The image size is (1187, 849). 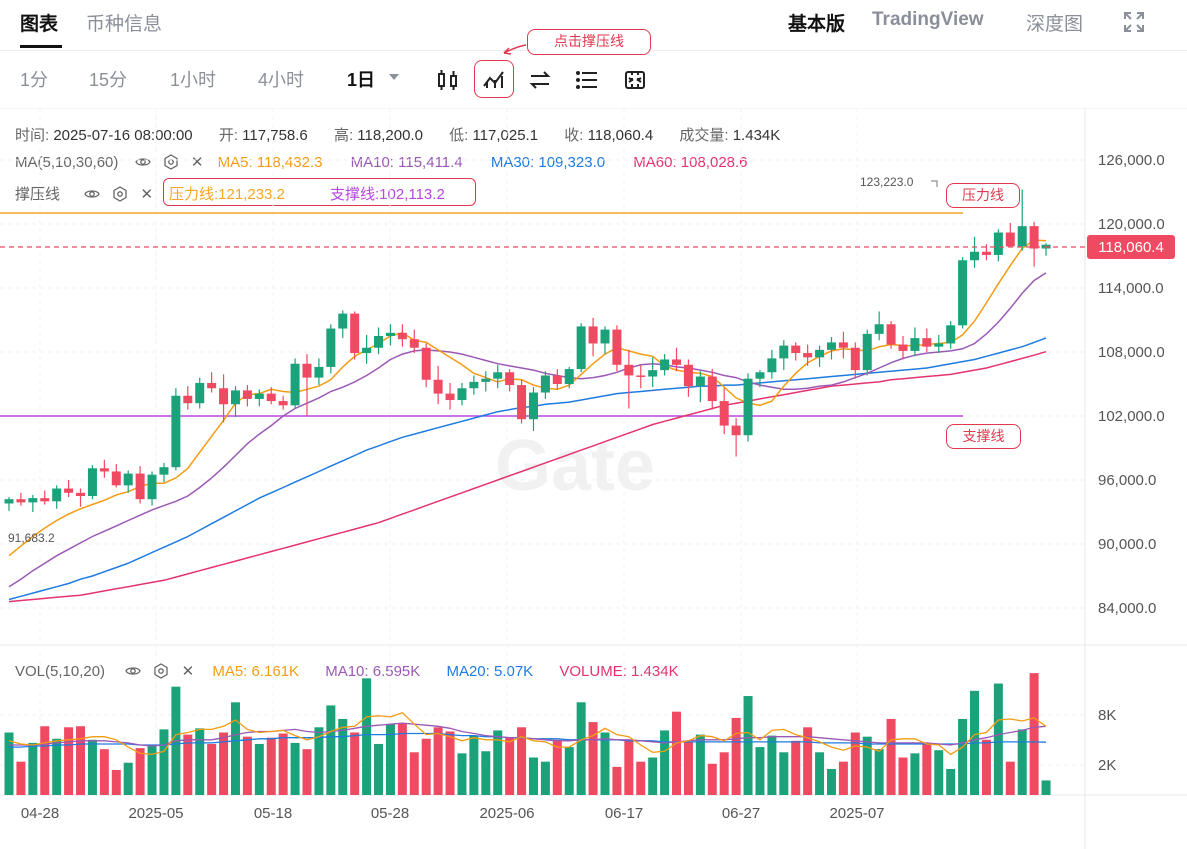 I want to click on view-tradingview: TradingView, so click(x=928, y=19).